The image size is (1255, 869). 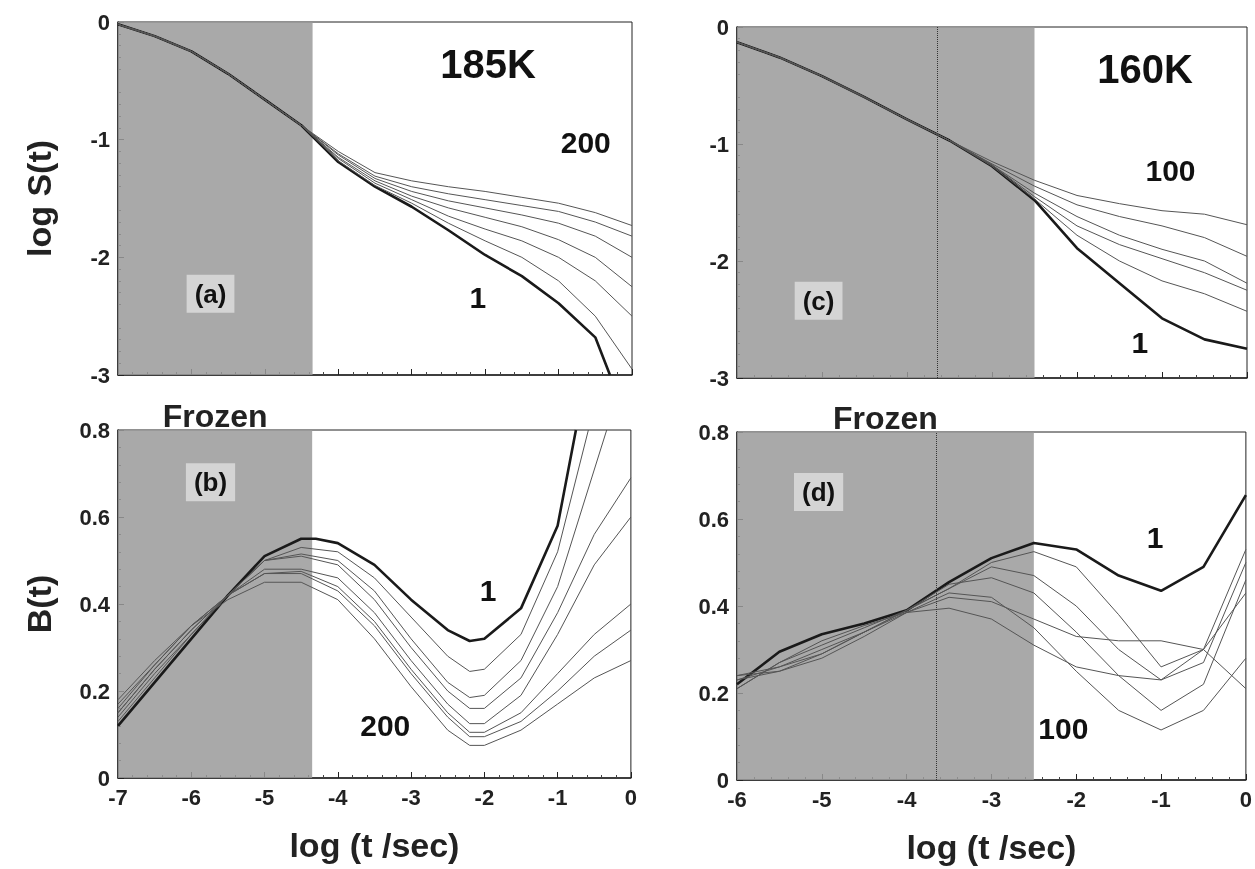 What do you see at coordinates (118, 797) in the screenshot?
I see `x-tick-label: -7` at bounding box center [118, 797].